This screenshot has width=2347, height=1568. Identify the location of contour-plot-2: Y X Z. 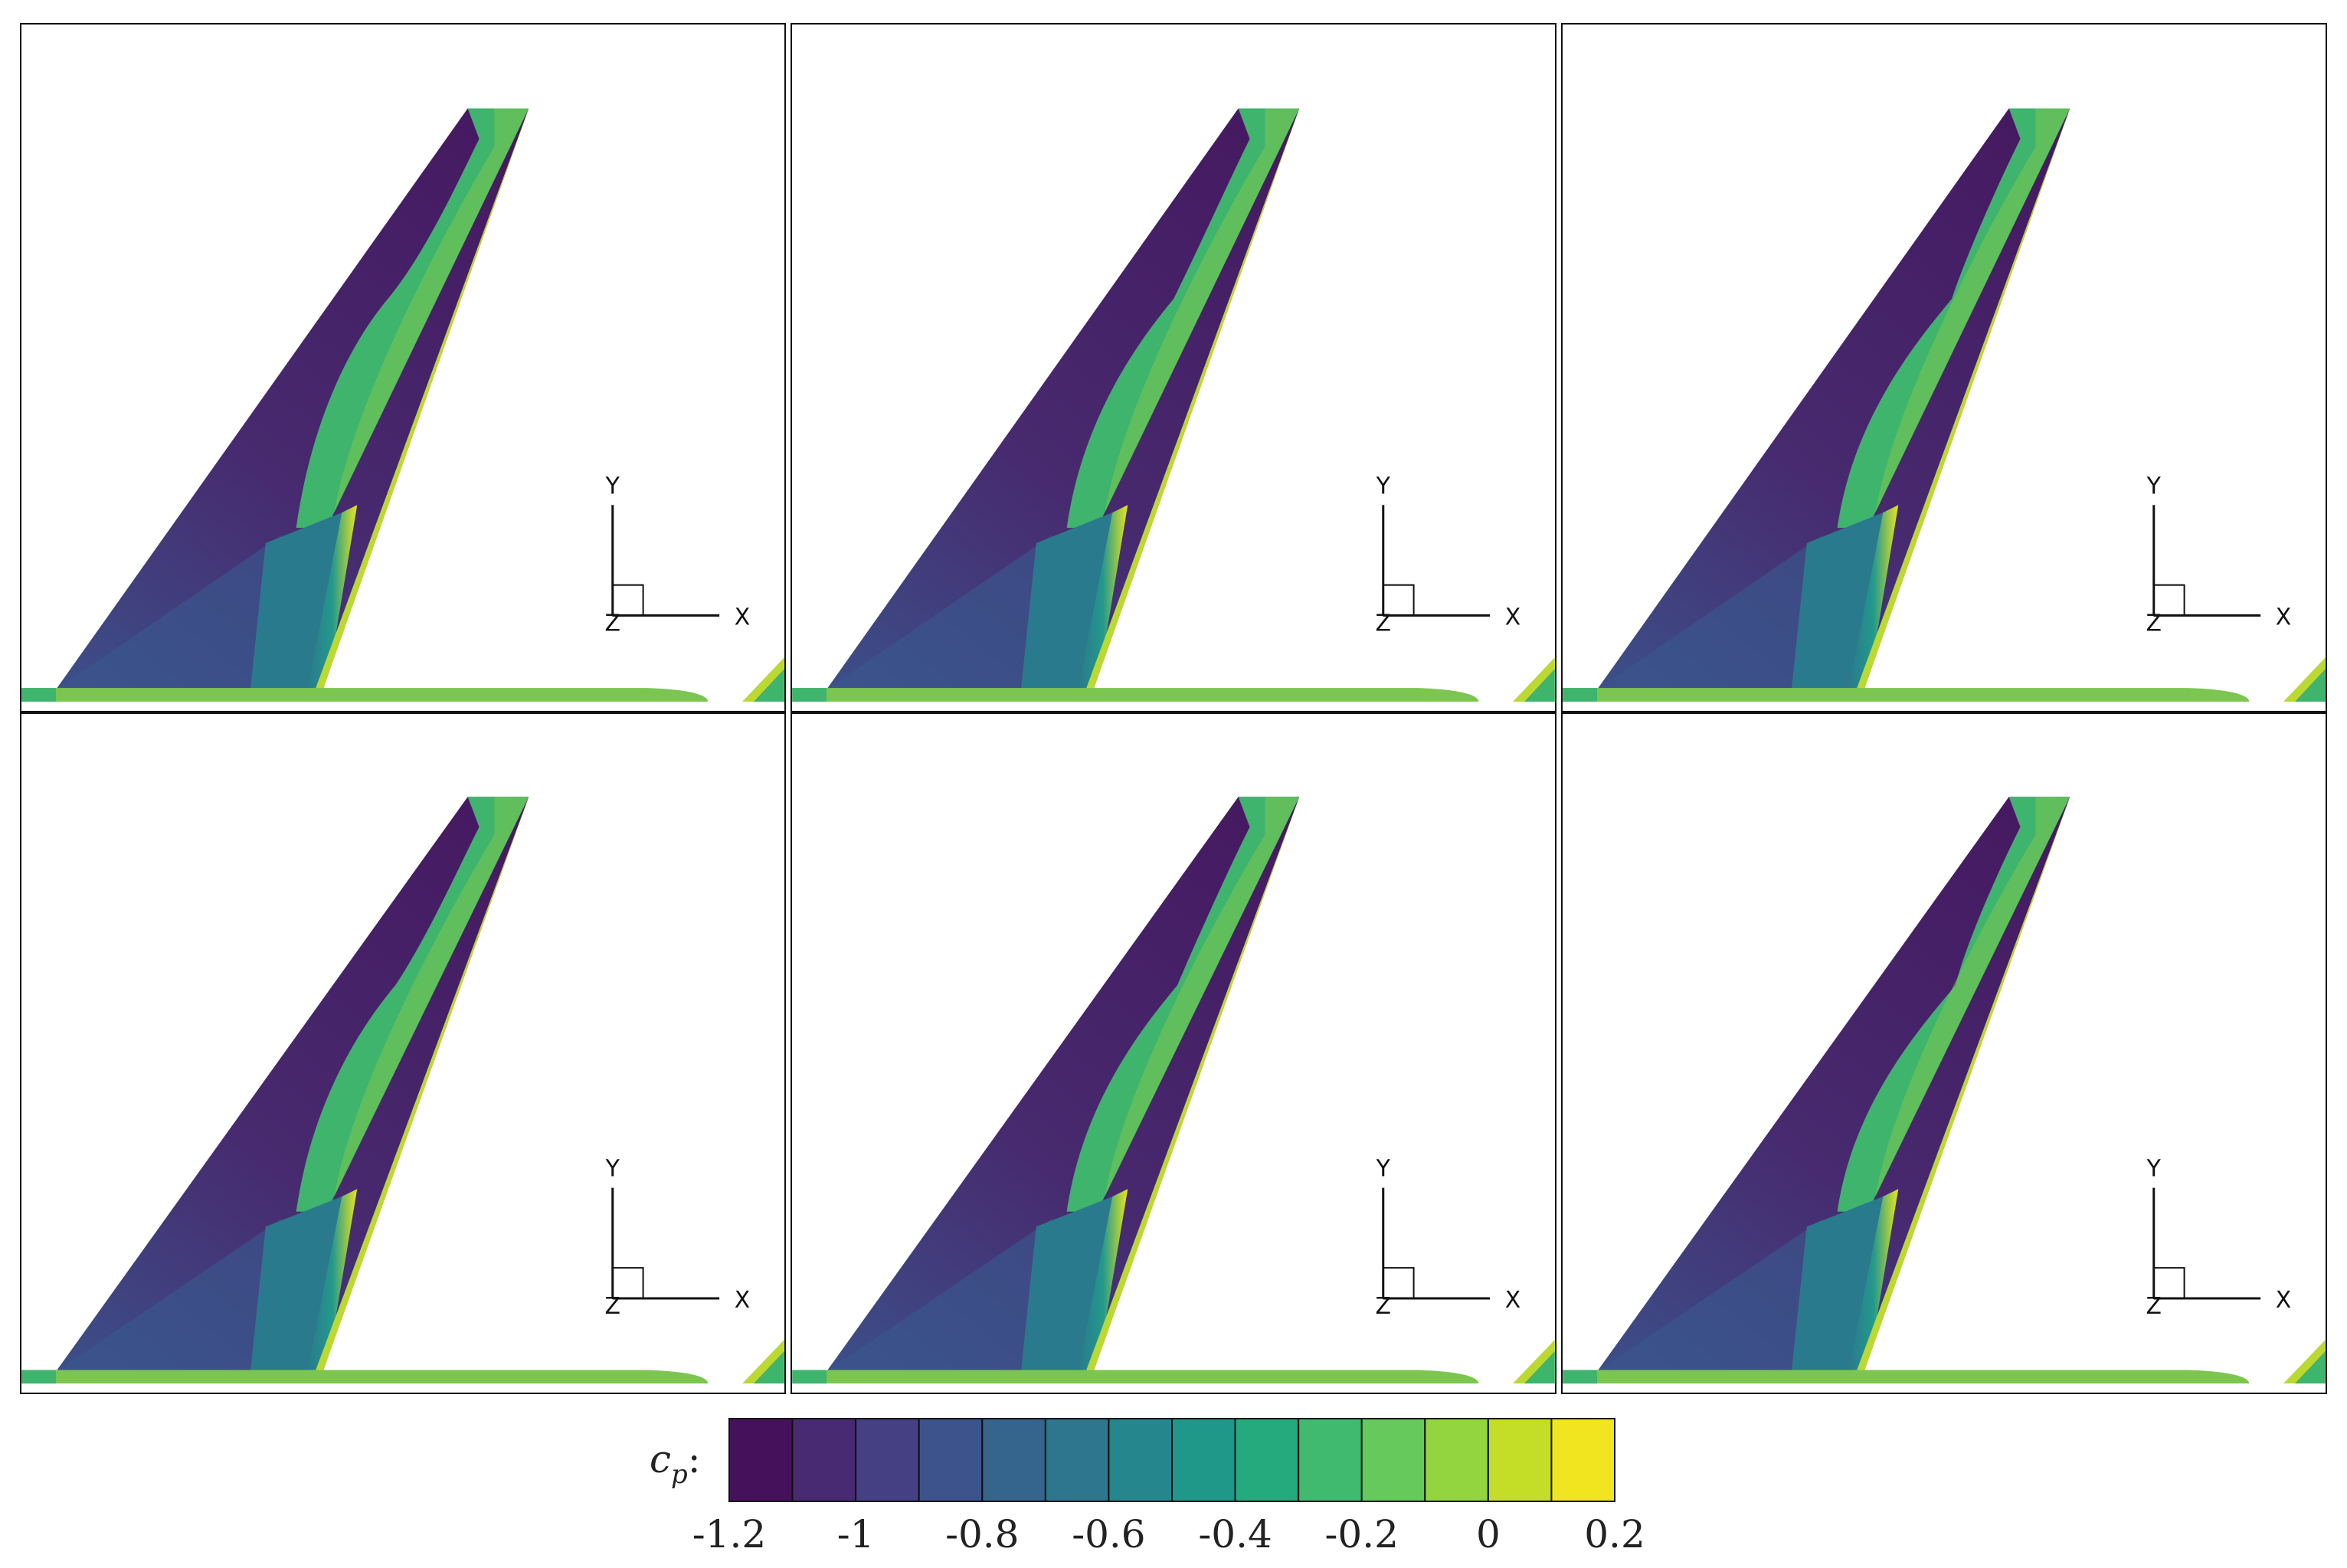
(1173, 405).